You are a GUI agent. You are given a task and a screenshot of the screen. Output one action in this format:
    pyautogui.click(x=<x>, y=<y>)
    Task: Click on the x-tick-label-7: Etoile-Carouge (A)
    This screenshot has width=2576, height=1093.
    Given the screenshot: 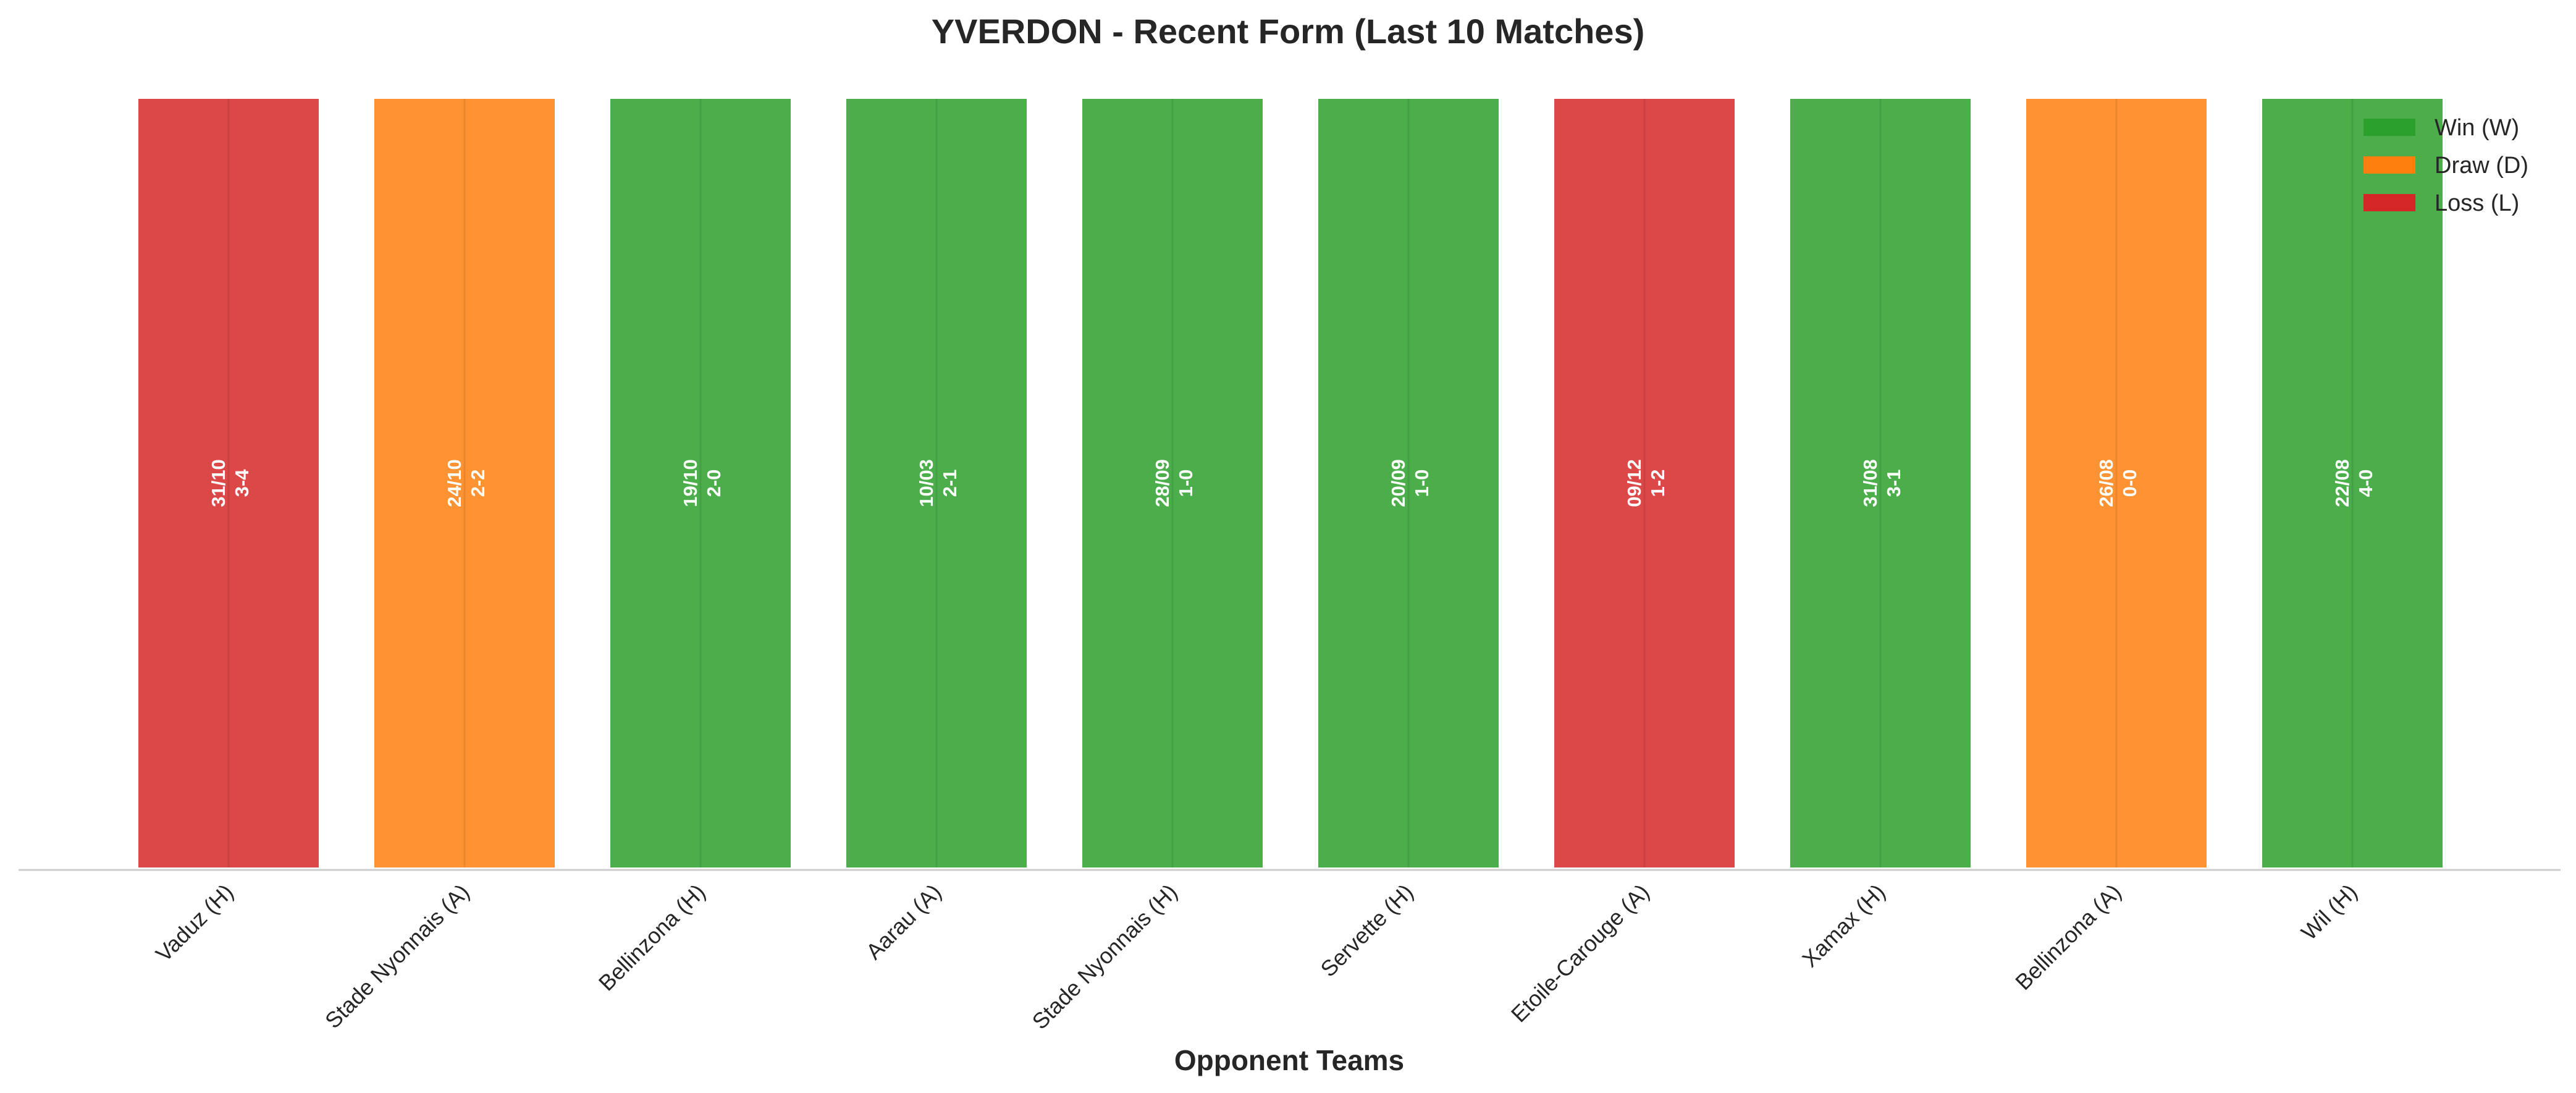 What is the action you would take?
    pyautogui.click(x=1580, y=953)
    